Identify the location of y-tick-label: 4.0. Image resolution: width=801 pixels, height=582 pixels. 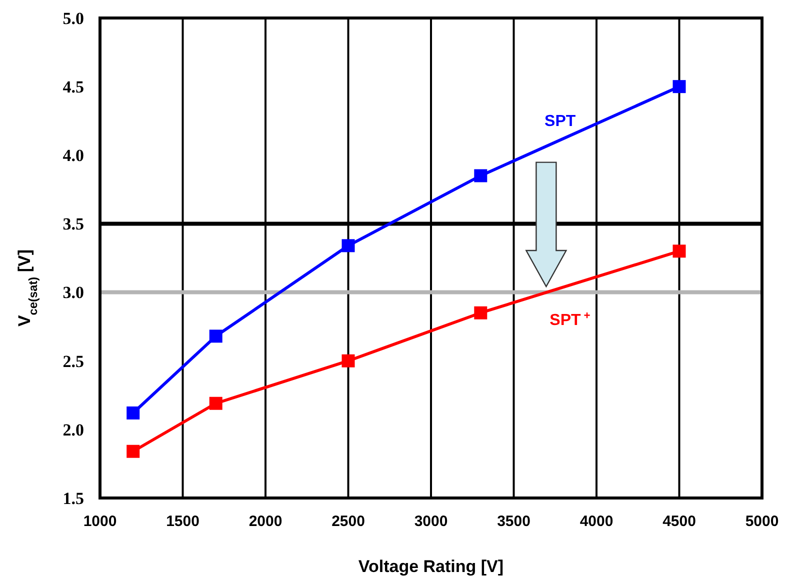
(73, 156).